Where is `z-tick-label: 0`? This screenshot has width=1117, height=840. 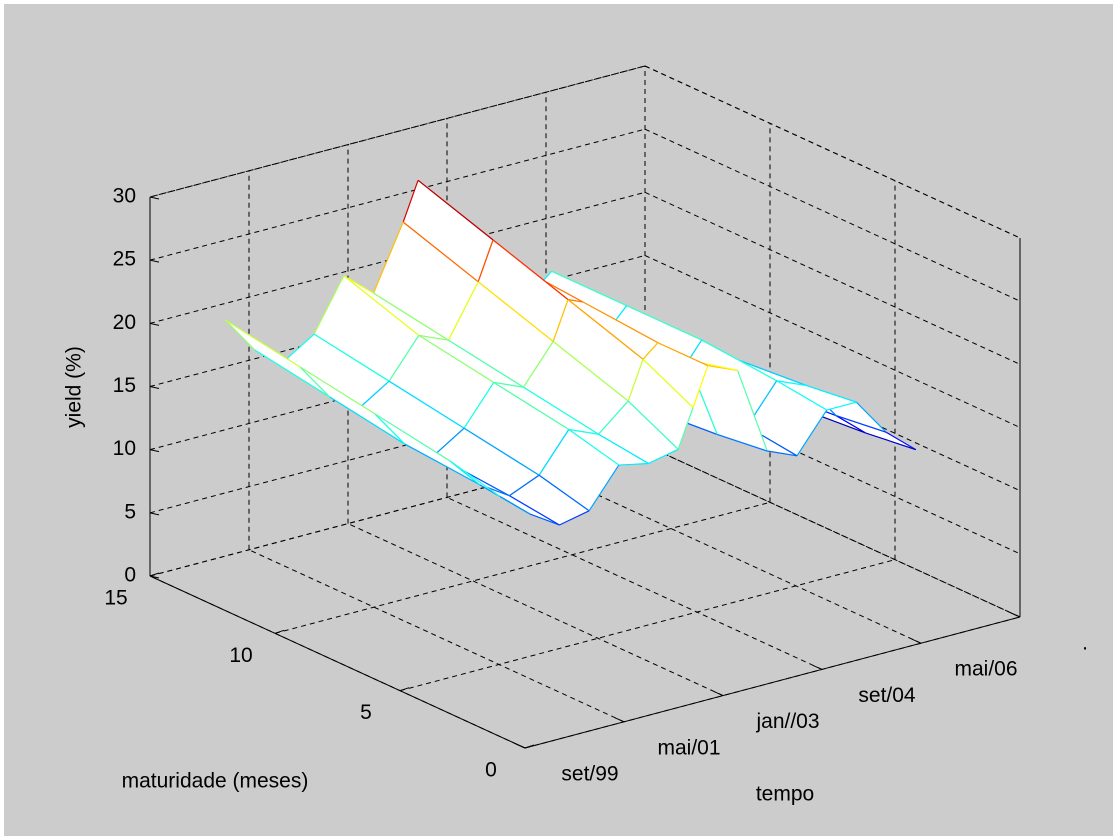
z-tick-label: 0 is located at coordinates (130, 575).